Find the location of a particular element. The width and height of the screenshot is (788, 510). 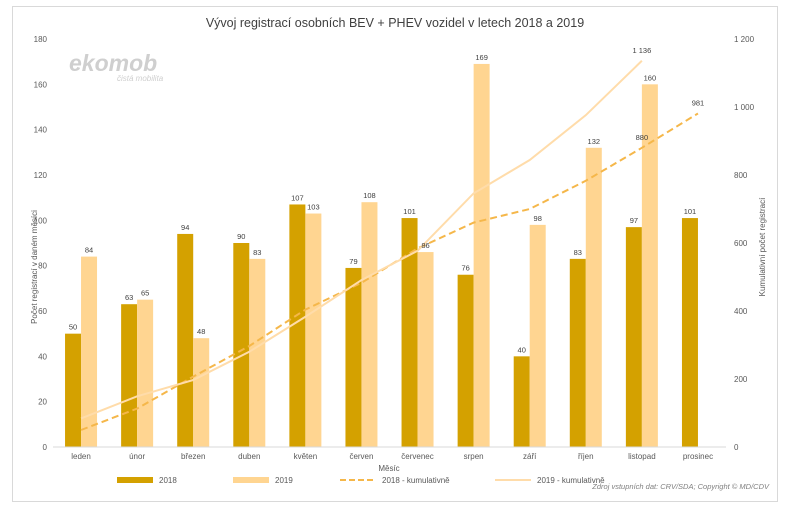

line-value-label: 1 136 is located at coordinates (641, 50).